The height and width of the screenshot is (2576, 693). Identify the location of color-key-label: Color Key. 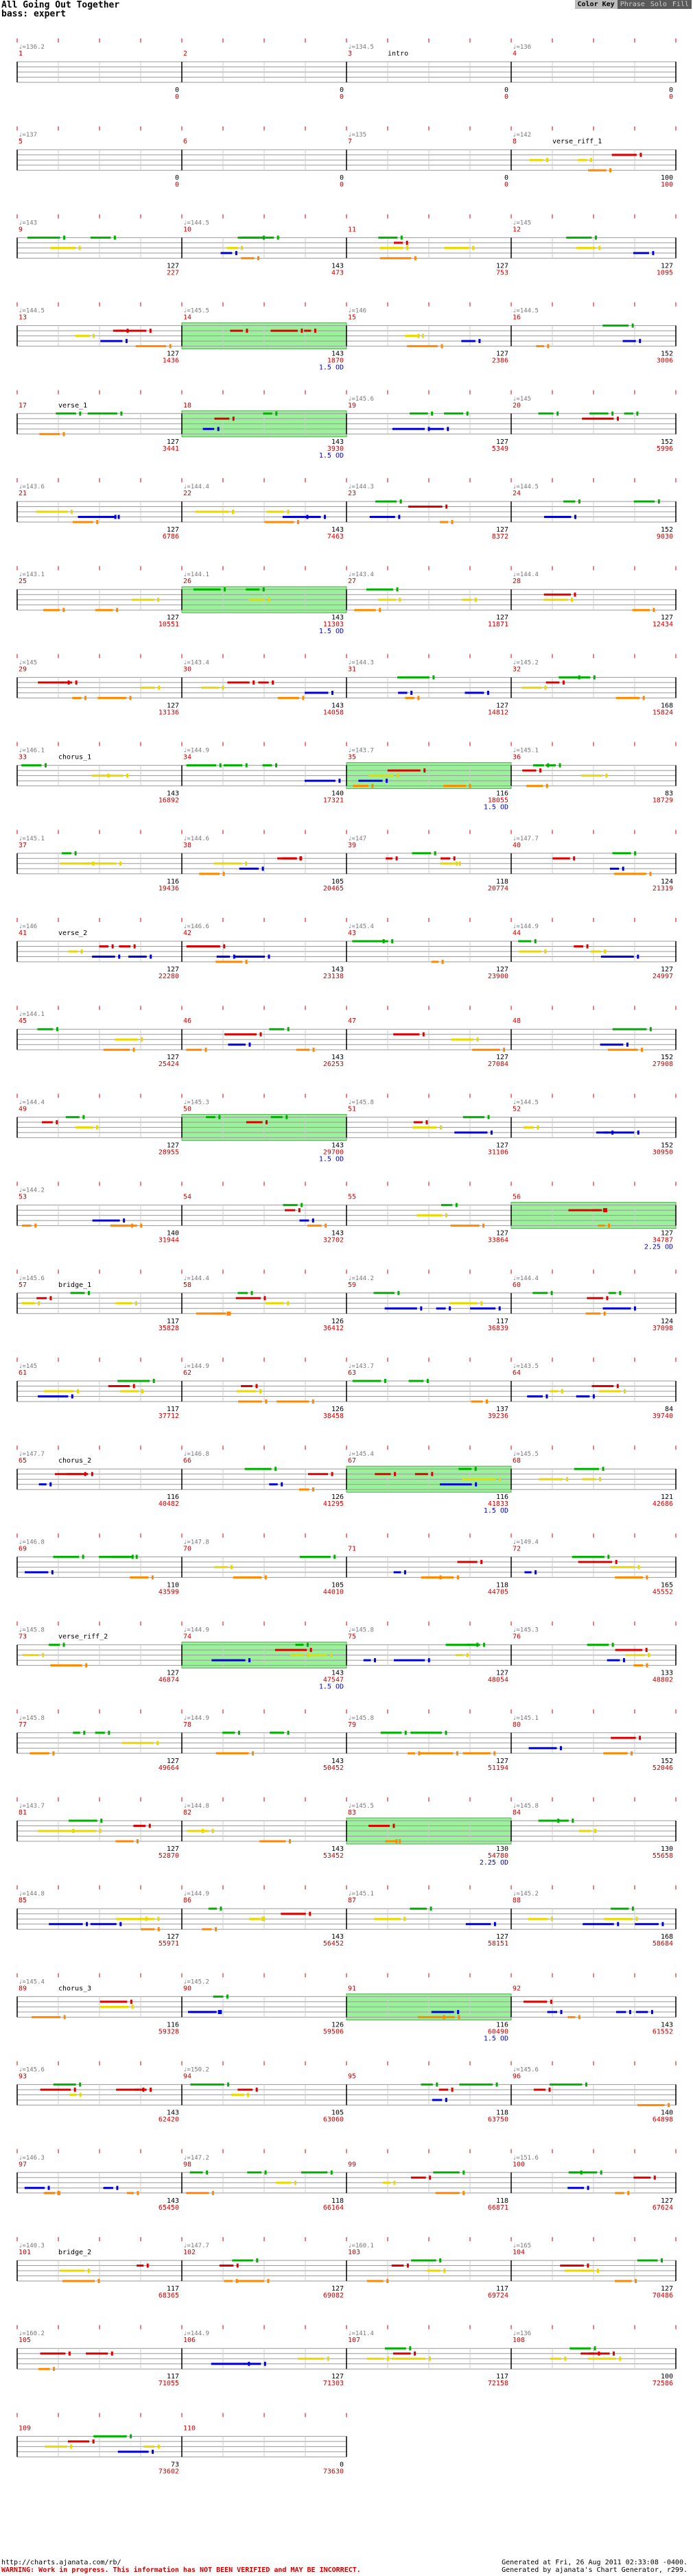
(596, 4).